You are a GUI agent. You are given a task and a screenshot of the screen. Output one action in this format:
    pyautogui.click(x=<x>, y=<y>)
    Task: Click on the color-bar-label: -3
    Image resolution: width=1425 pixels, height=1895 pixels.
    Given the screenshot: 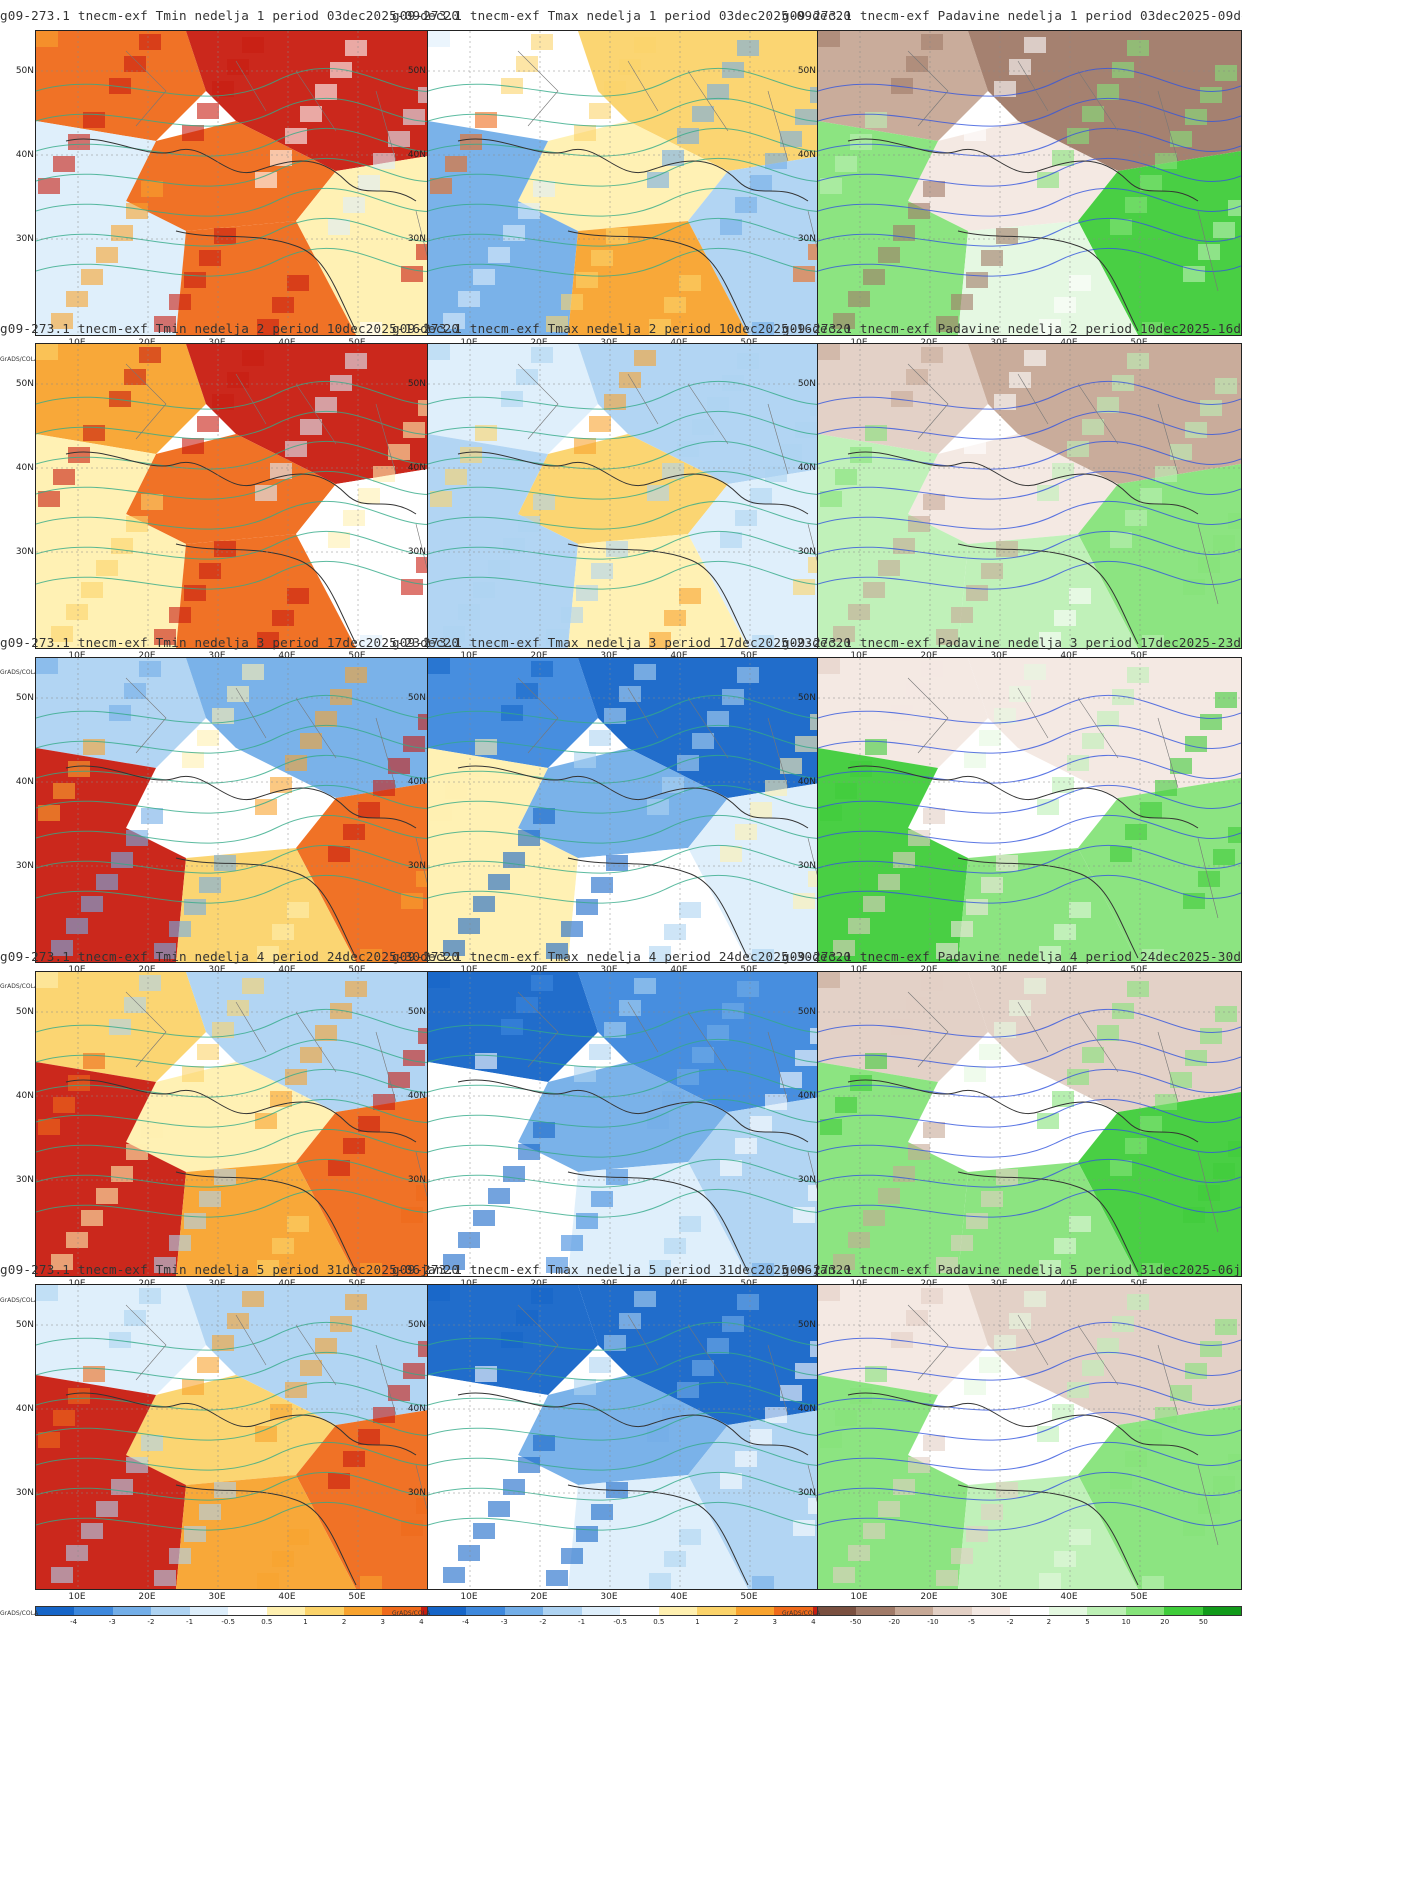 What is the action you would take?
    pyautogui.click(x=504, y=1622)
    